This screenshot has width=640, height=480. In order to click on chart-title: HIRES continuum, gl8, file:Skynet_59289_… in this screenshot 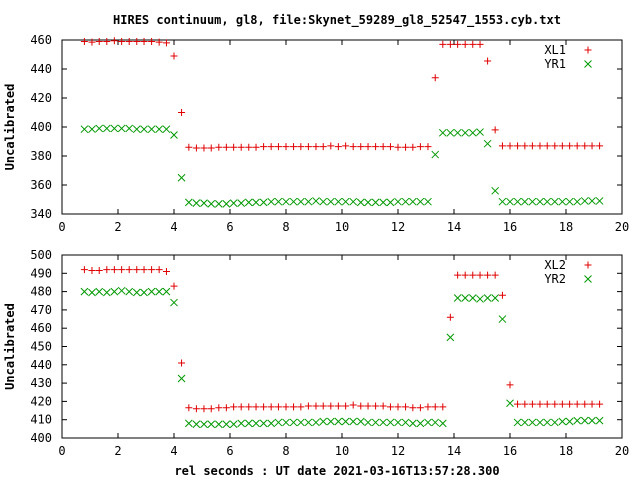, I will do `click(337, 20)`.